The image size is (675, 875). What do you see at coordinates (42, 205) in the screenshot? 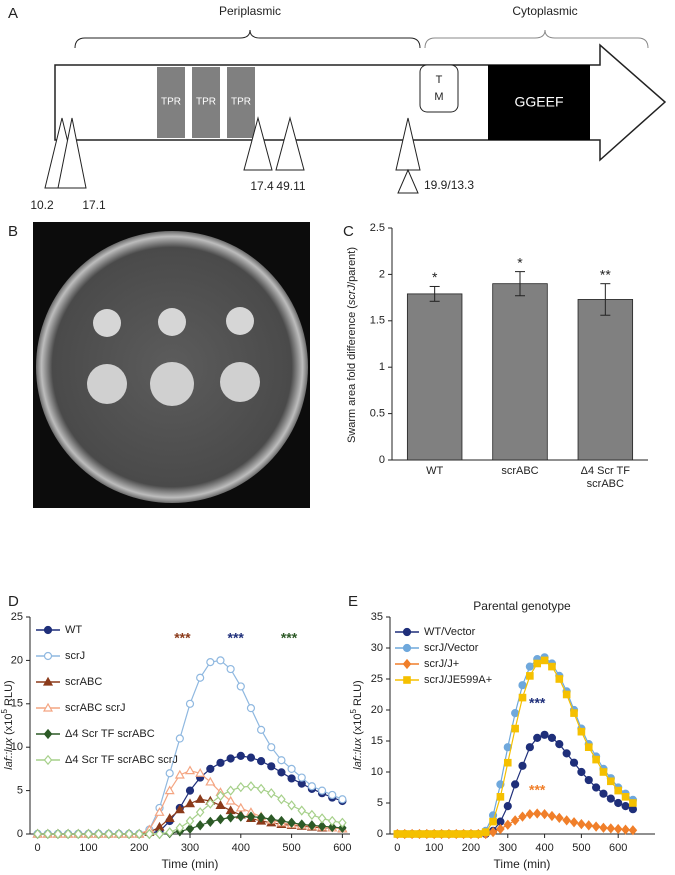
I see `insertion-label: 10.2` at bounding box center [42, 205].